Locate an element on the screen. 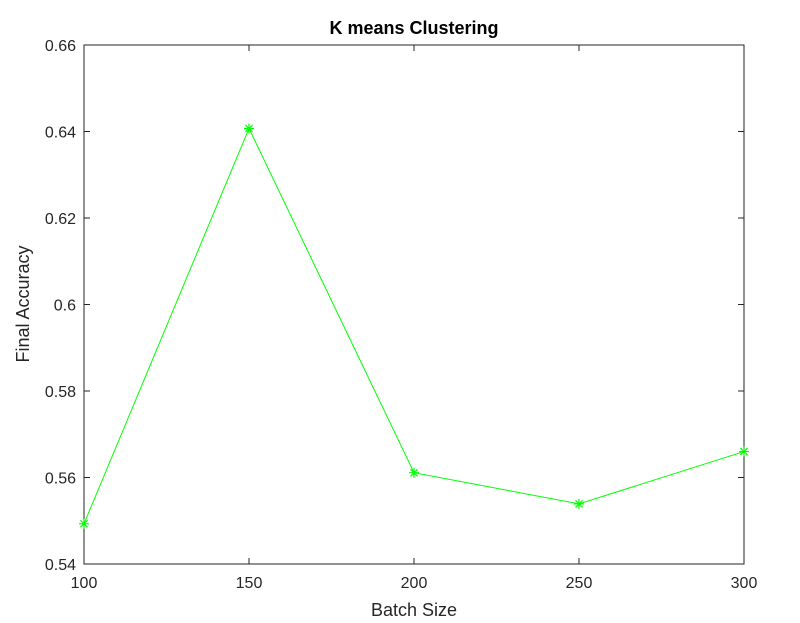  y-tick-label: 0.58 is located at coordinates (60, 392).